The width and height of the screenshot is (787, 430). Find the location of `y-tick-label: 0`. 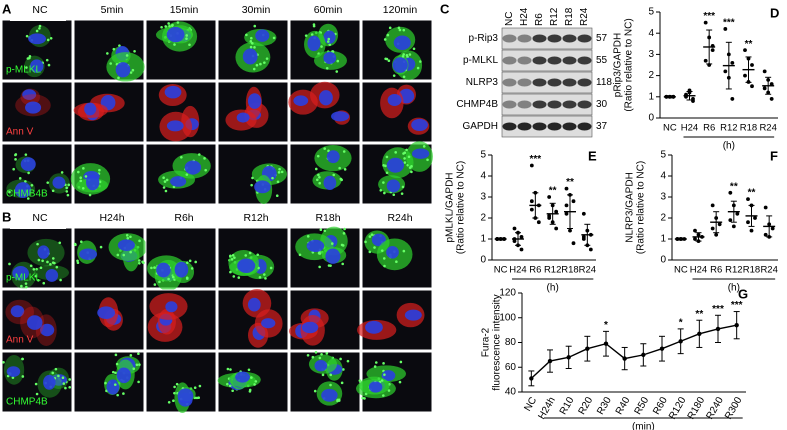

y-tick-label: 0 is located at coordinates (651, 118).